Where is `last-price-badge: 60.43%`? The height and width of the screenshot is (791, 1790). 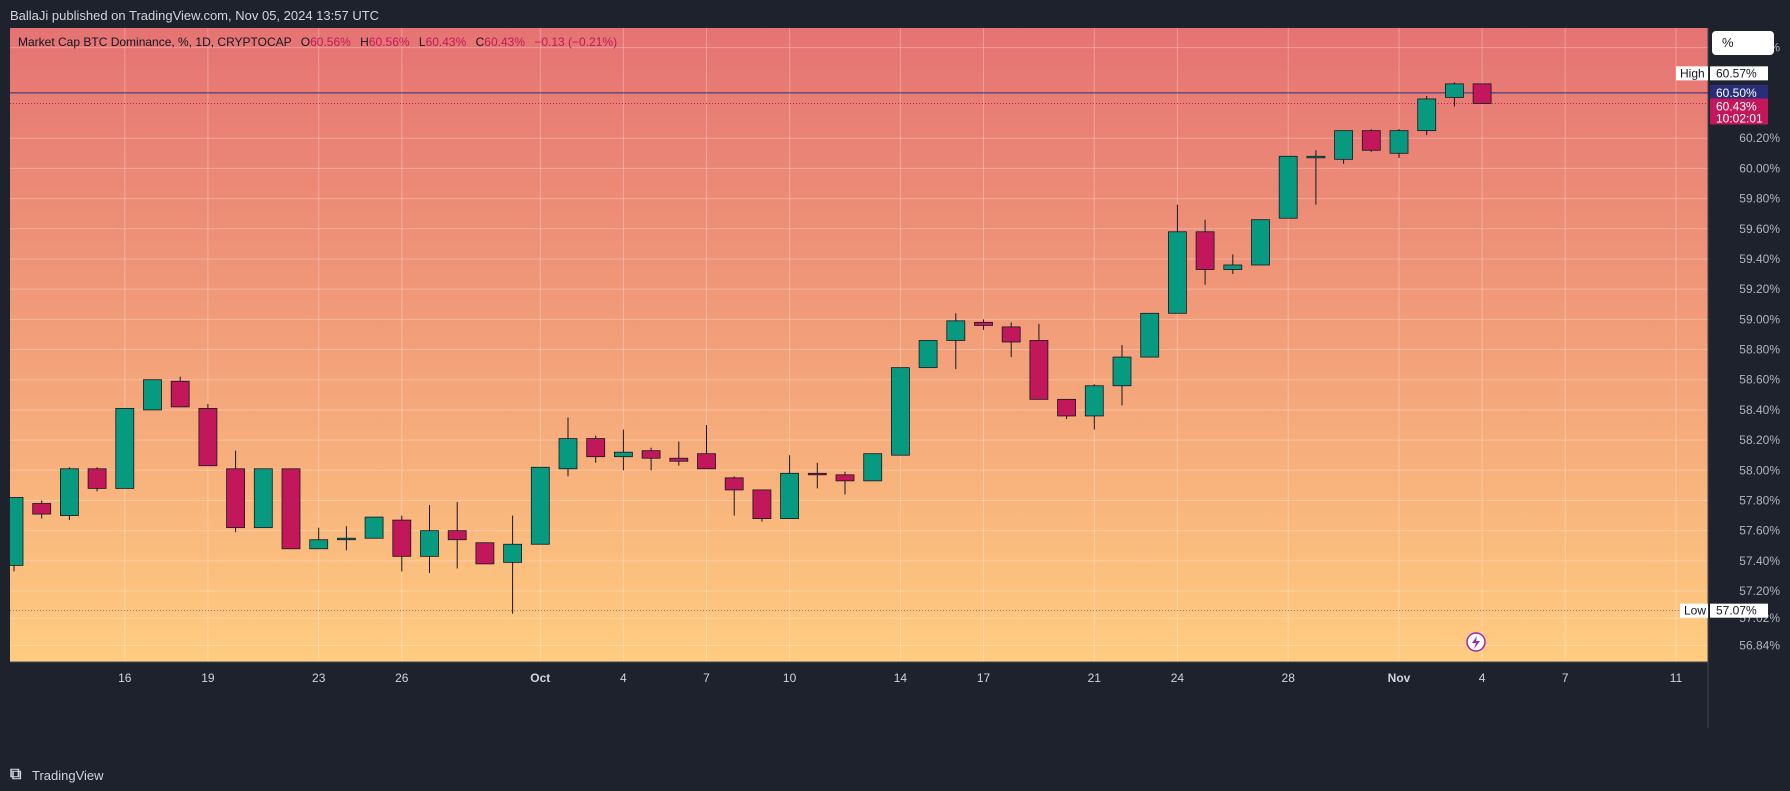
last-price-badge: 60.43% is located at coordinates (1736, 106).